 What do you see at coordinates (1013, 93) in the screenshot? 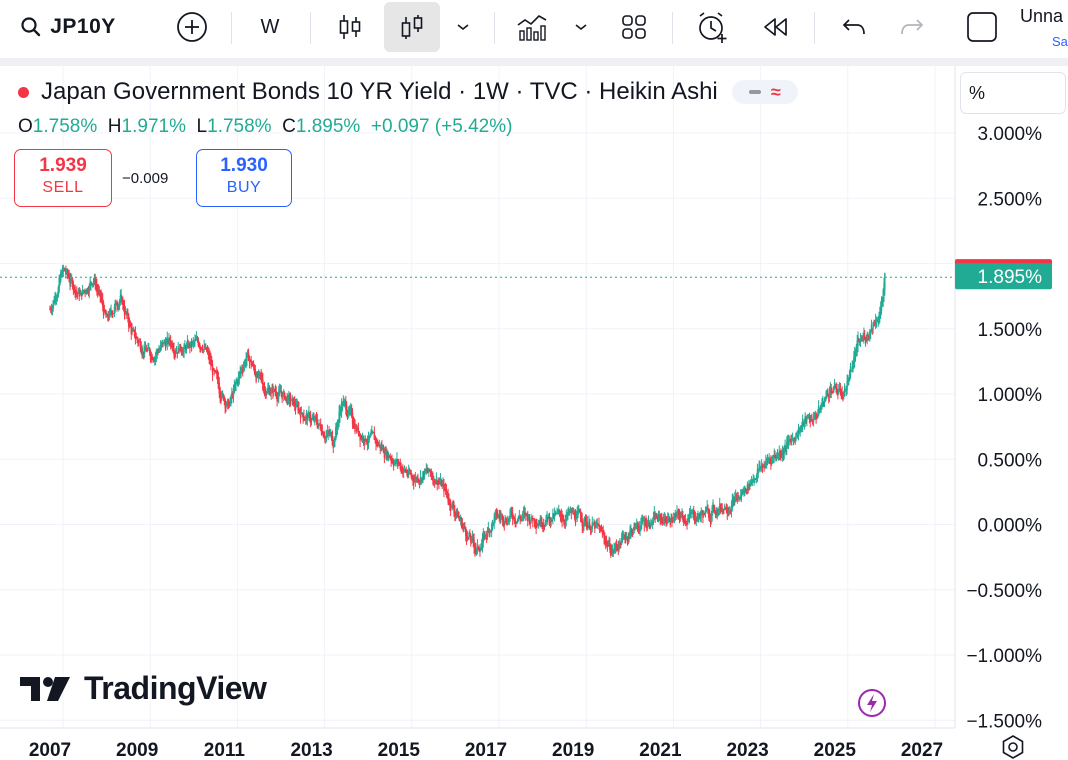
I see `price-unit-select: %` at bounding box center [1013, 93].